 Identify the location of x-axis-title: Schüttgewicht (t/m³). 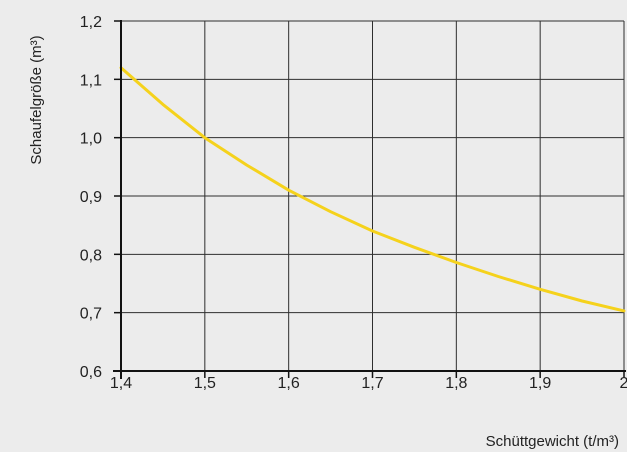
(552, 441).